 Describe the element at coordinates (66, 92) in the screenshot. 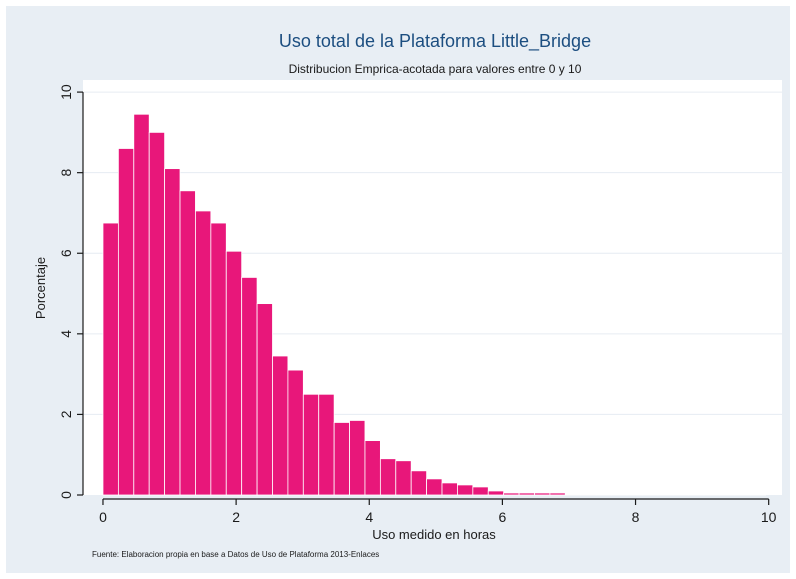

I see `y-tick-label: 10` at that location.